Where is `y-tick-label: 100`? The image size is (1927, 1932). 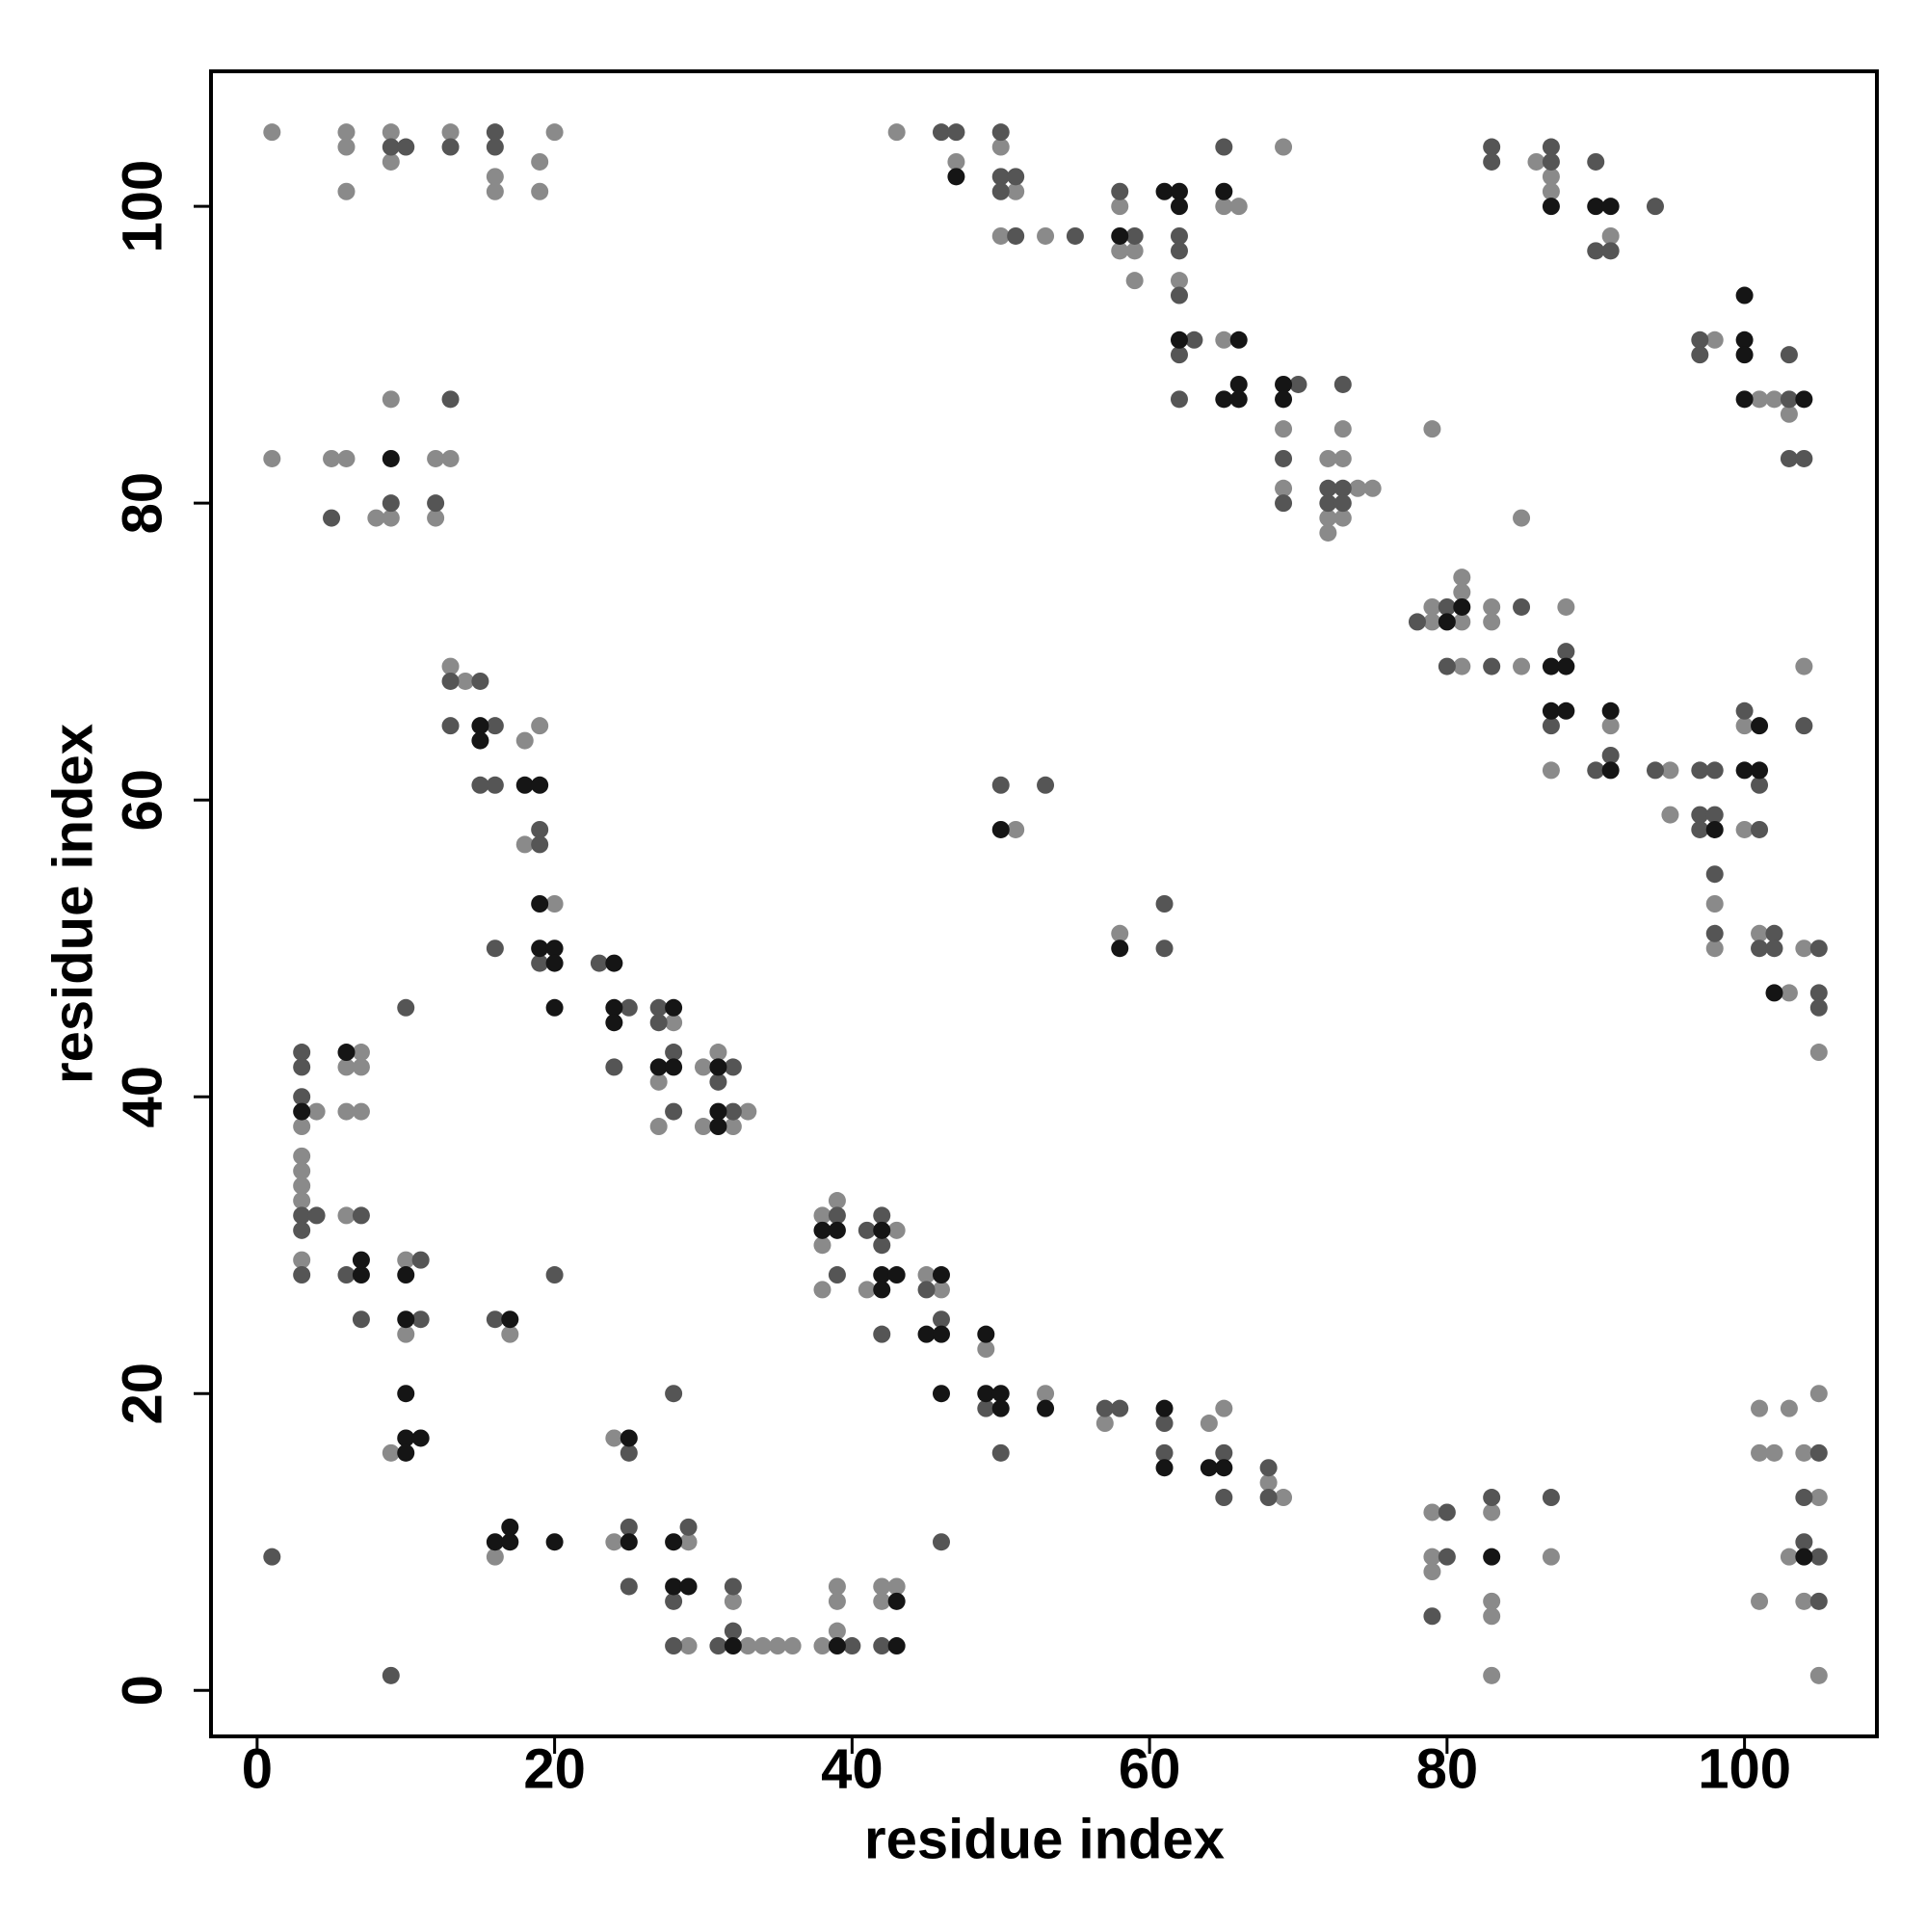
y-tick-label: 100 is located at coordinates (142, 206).